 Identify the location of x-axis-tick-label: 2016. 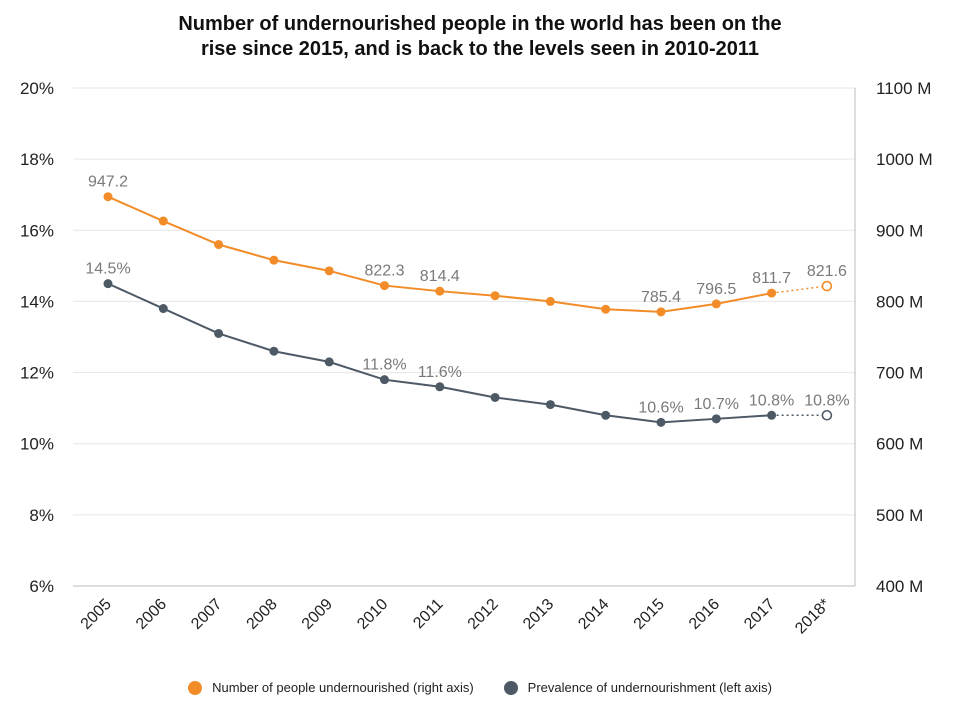
(704, 614).